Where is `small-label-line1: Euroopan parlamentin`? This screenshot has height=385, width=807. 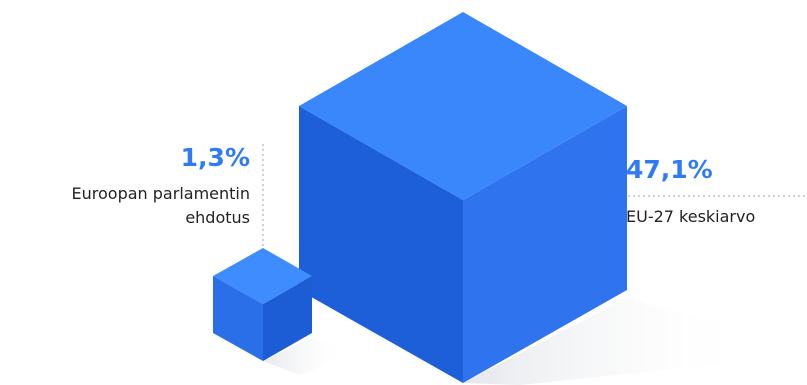 small-label-line1: Euroopan parlamentin is located at coordinates (160, 193).